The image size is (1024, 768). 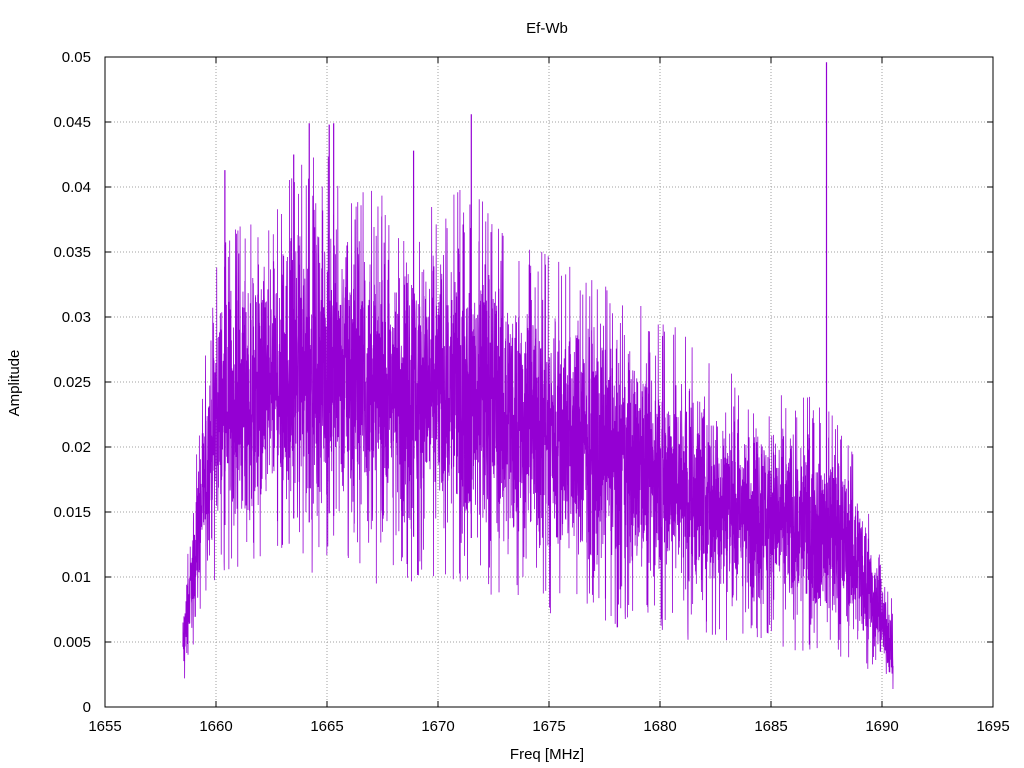 What do you see at coordinates (104, 726) in the screenshot?
I see `x-tick-label: 1655` at bounding box center [104, 726].